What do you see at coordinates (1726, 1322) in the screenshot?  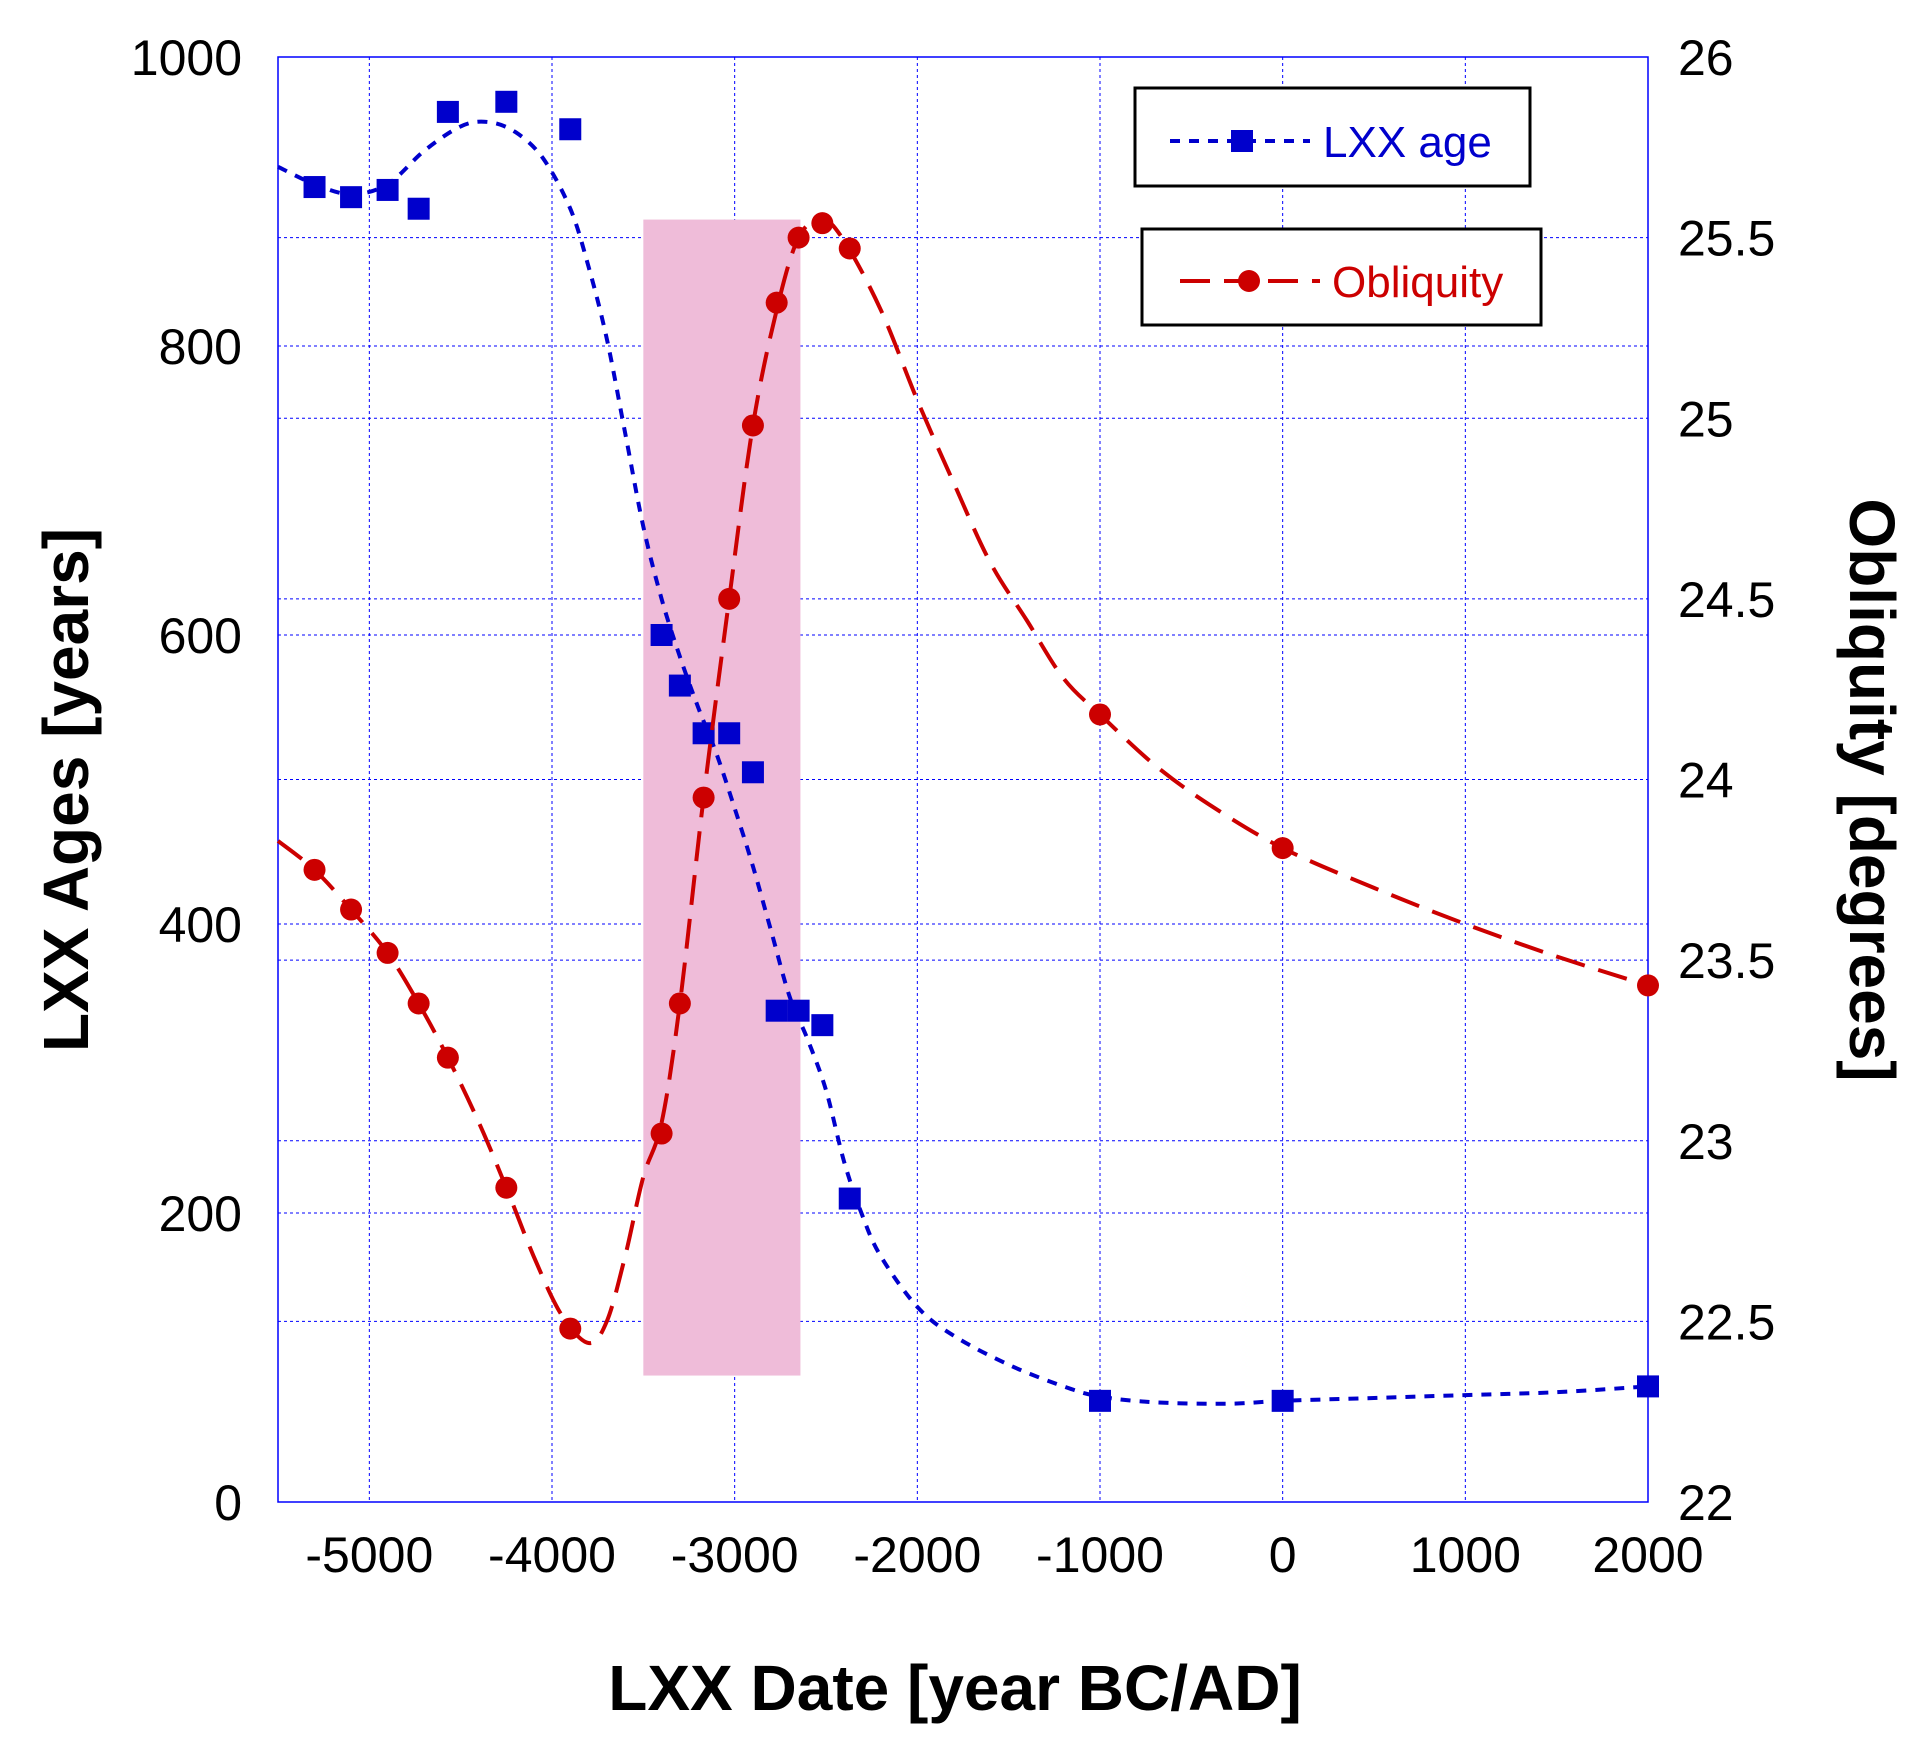 I see `y-right-tick-label: 22.5` at bounding box center [1726, 1322].